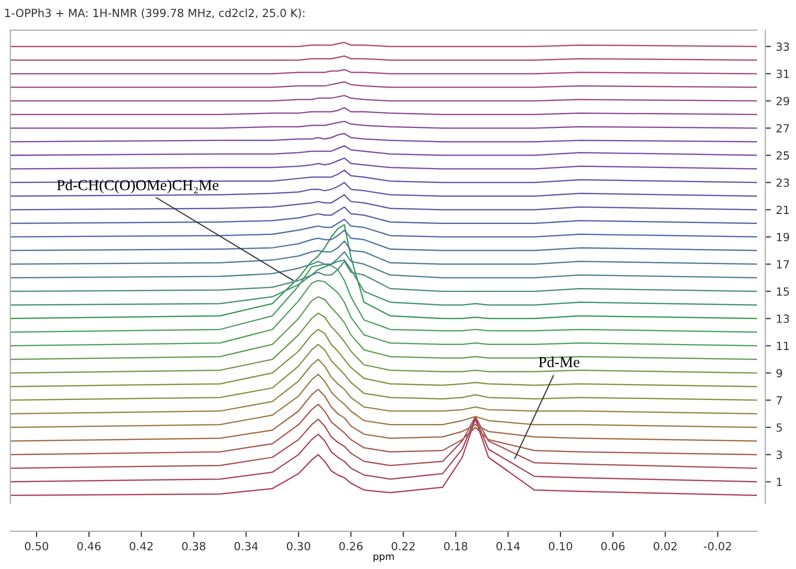 This screenshot has width=796, height=569. I want to click on annotation: Pd-Me, so click(559, 362).